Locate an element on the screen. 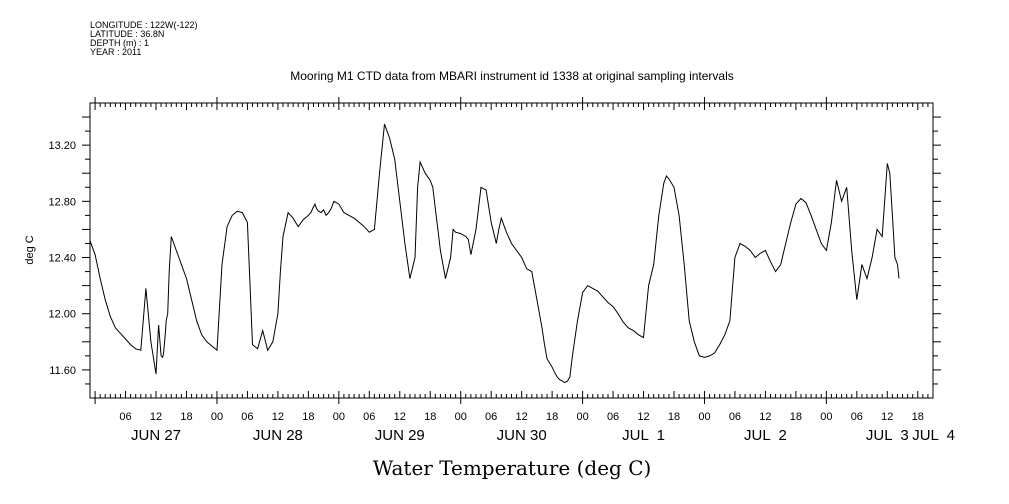 The image size is (1009, 504). y-tick-label: 12.80 is located at coordinates (62, 202).